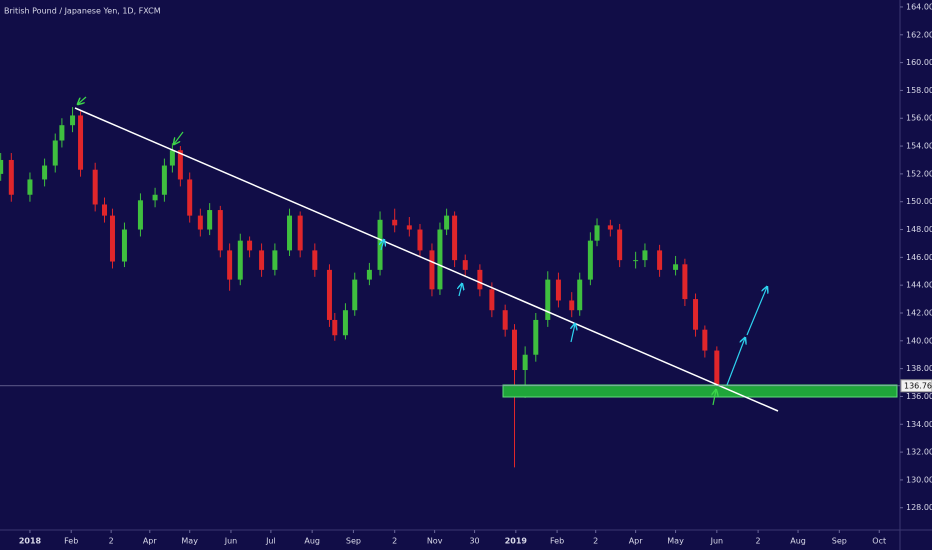 The image size is (932, 550). I want to click on last-price-box, so click(916, 386).